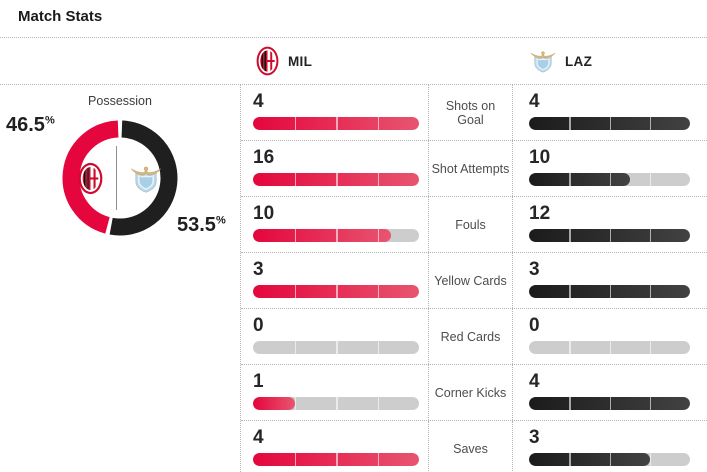 This screenshot has width=707, height=472. Describe the element at coordinates (30, 125) in the screenshot. I see `possession-home-percent: 46.5%` at that location.